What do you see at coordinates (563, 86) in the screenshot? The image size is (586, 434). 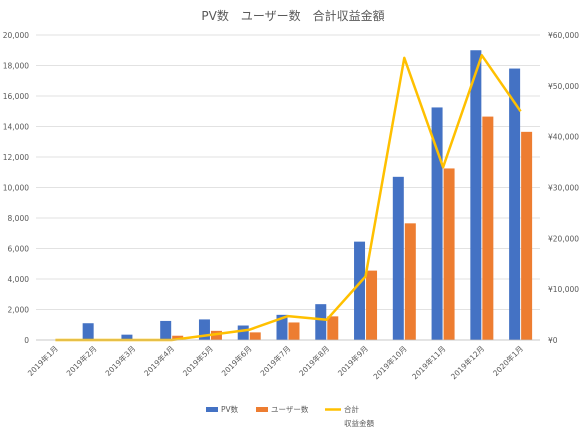 I see `y-right-tick-label: ¥50,000` at bounding box center [563, 86].